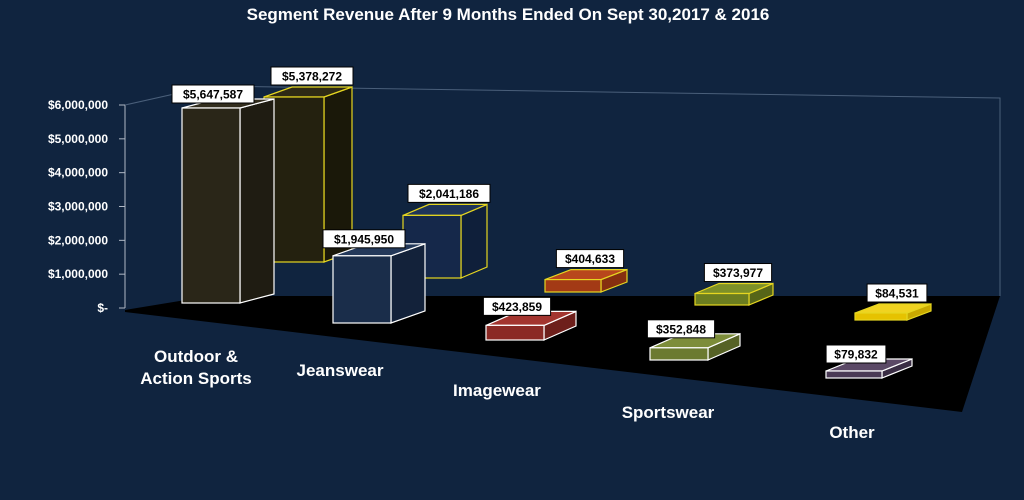 This screenshot has width=1024, height=500. Describe the element at coordinates (78, 240) in the screenshot. I see `y-tick-label: $2,000,000` at that location.